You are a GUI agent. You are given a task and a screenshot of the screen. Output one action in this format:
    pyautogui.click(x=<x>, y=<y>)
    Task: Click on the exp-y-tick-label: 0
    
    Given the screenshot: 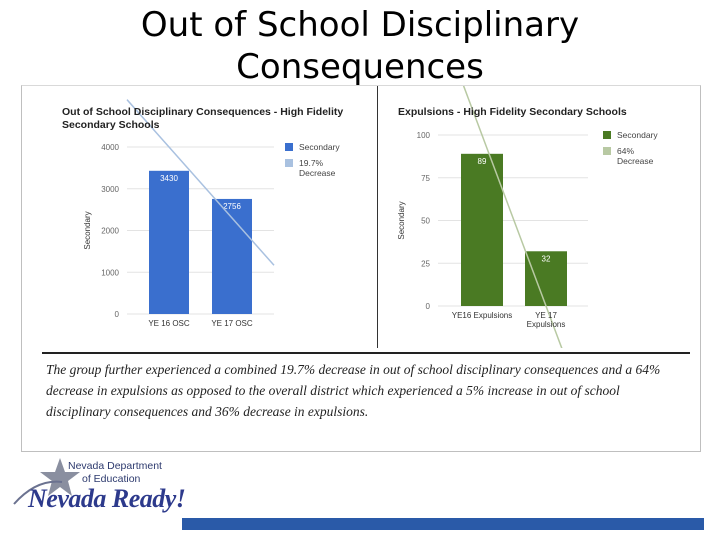 What is the action you would take?
    pyautogui.click(x=428, y=306)
    